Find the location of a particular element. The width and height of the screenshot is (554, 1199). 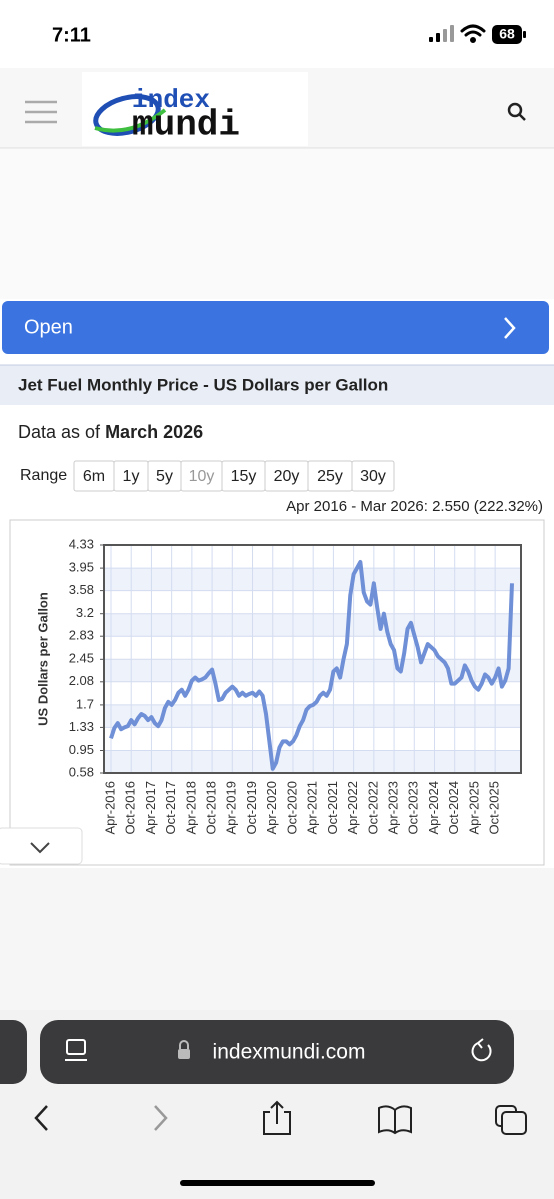

range-button is located at coordinates (373, 476).